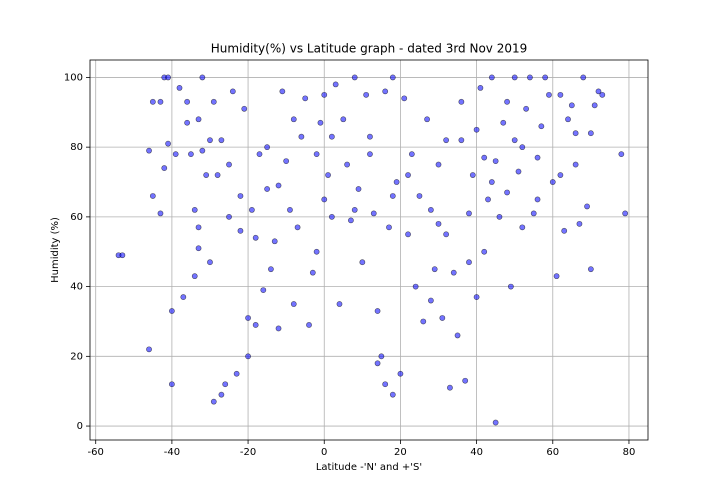 The image size is (720, 504). What do you see at coordinates (73, 77) in the screenshot?
I see `y-tick-label: 100` at bounding box center [73, 77].